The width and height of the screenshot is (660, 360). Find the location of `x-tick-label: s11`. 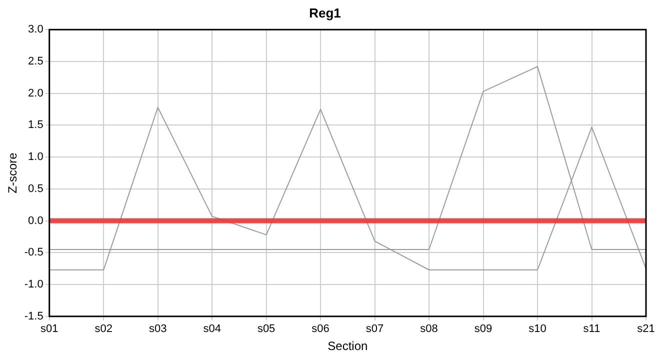

x-tick-label: s11 is located at coordinates (591, 329).